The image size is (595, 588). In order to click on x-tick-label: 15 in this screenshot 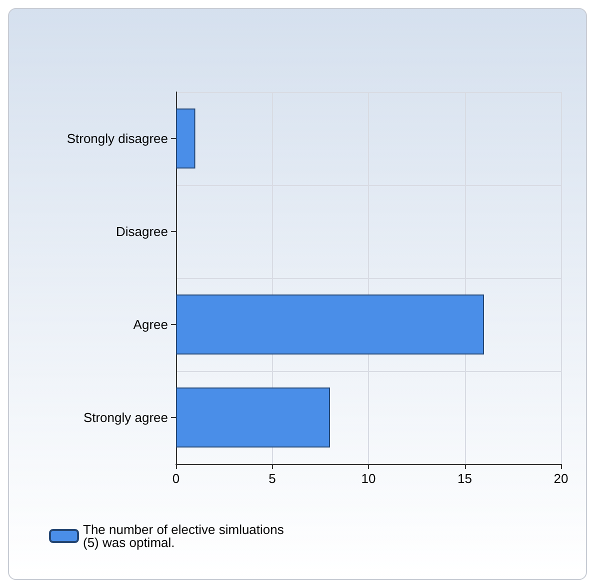, I will do `click(465, 478)`.